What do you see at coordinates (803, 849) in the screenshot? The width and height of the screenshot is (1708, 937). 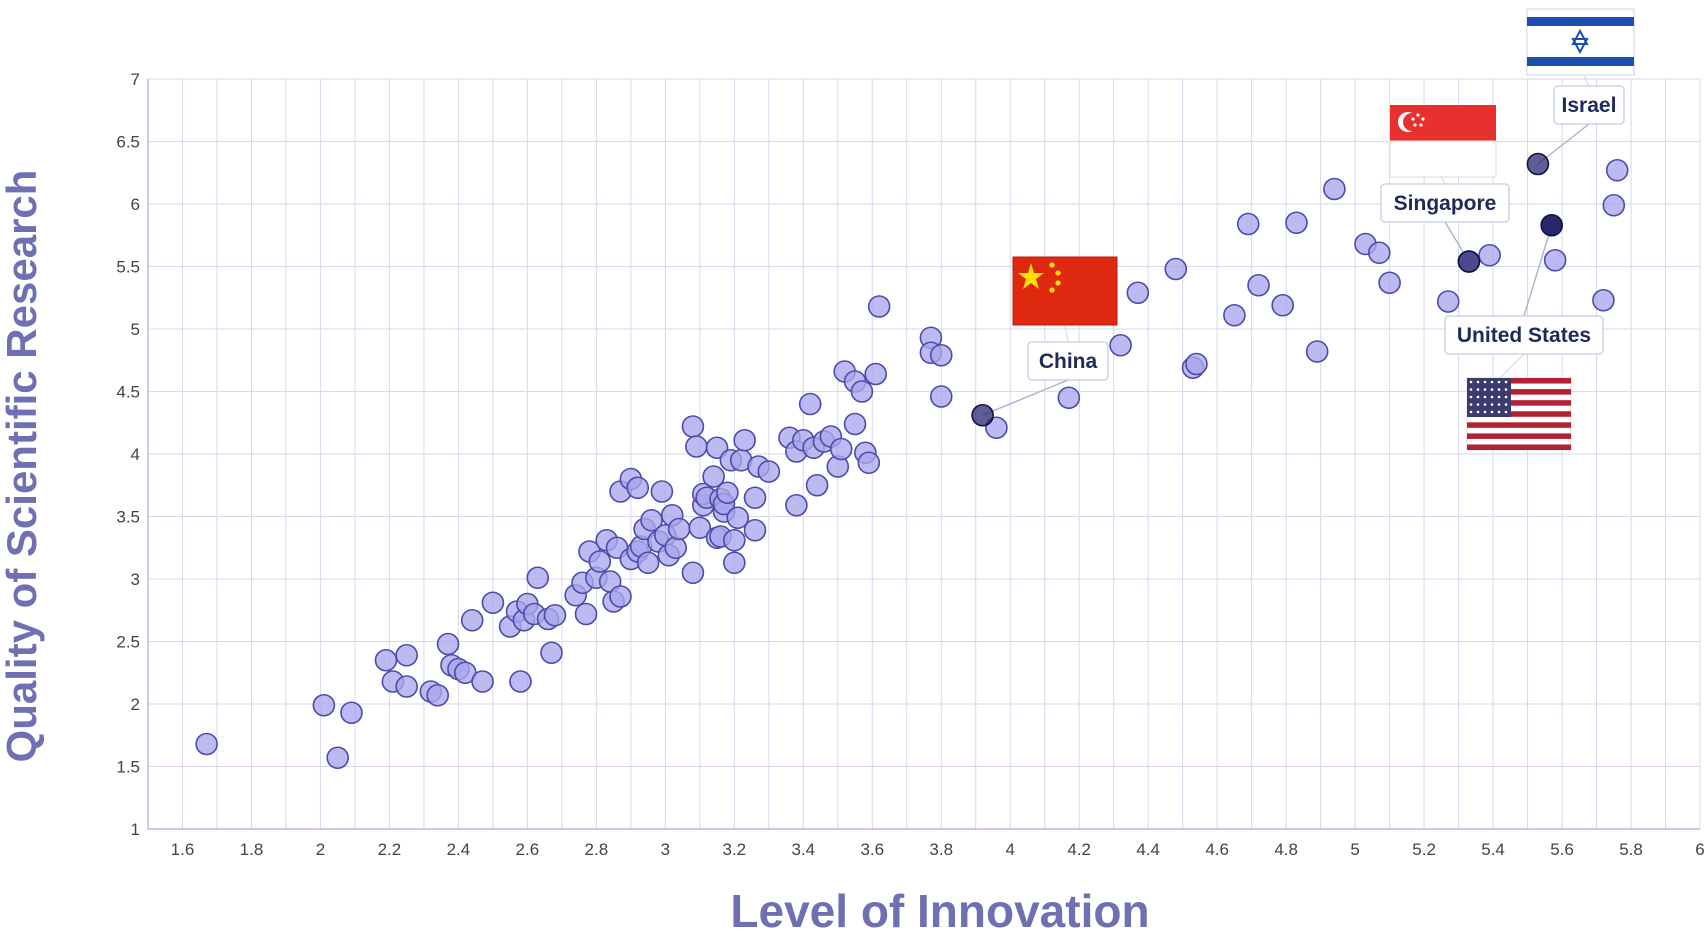 I see `x-tick-label: 3.4` at bounding box center [803, 849].